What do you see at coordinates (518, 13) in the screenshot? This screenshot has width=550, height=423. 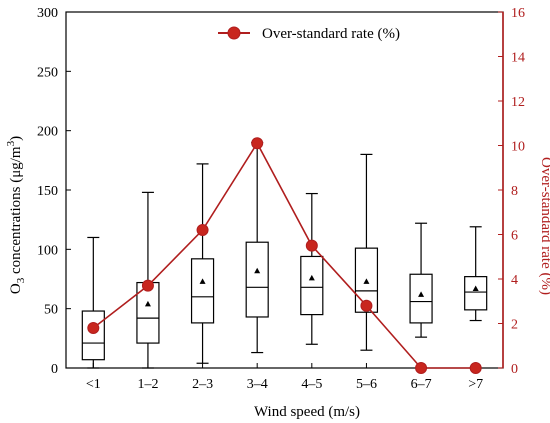 I see `y2-tick-label-8: 16` at bounding box center [518, 13].